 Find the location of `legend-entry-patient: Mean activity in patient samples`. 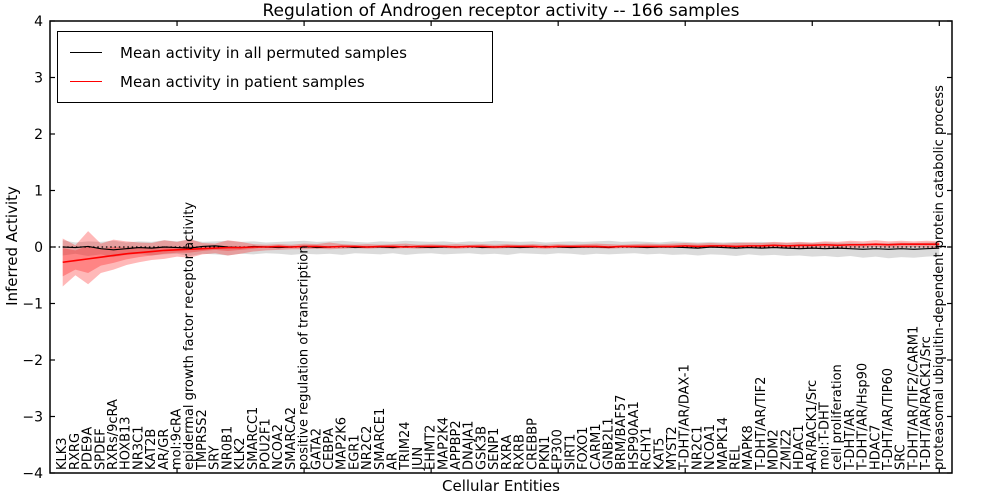

legend-entry-patient: Mean activity in patient samples is located at coordinates (276, 81).